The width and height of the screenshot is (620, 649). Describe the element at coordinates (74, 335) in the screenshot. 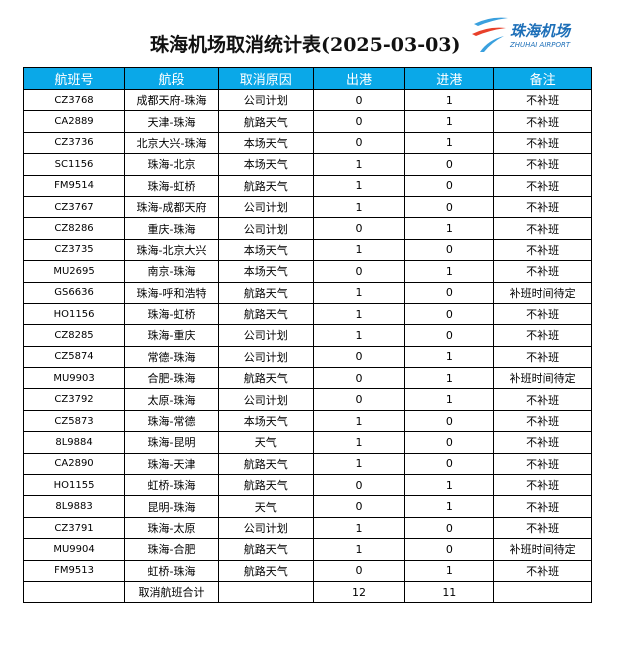

I see `cell-flight-number: CZ8285` at that location.